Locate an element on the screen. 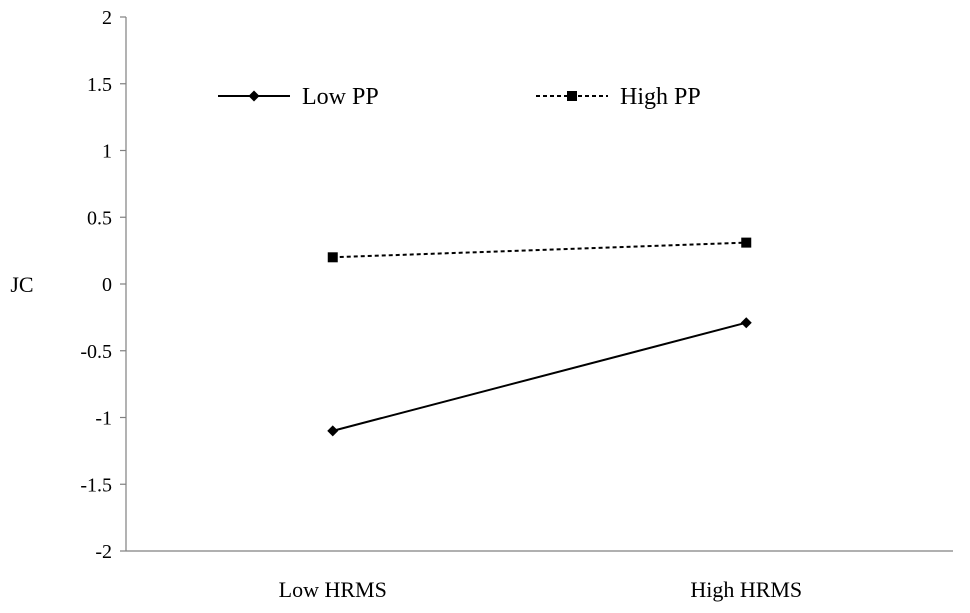 Image resolution: width=970 pixels, height=613 pixels. y-tick-label-2: 1 is located at coordinates (107, 152).